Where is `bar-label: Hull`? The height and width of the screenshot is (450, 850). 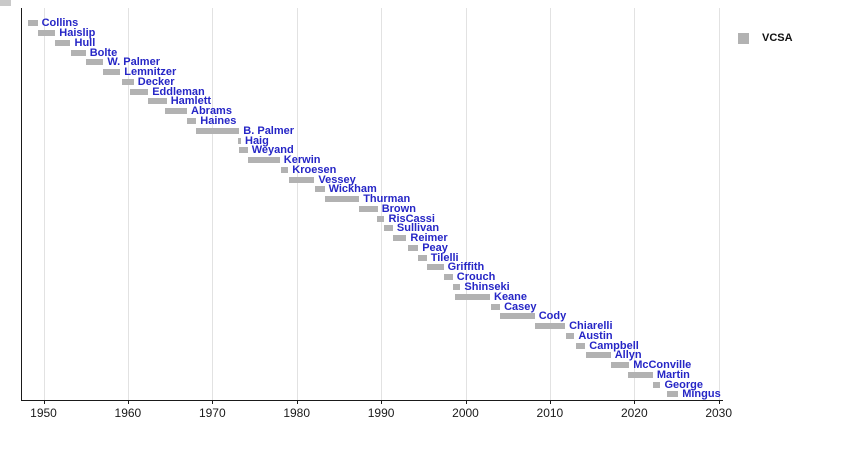 bar-label: Hull is located at coordinates (85, 42).